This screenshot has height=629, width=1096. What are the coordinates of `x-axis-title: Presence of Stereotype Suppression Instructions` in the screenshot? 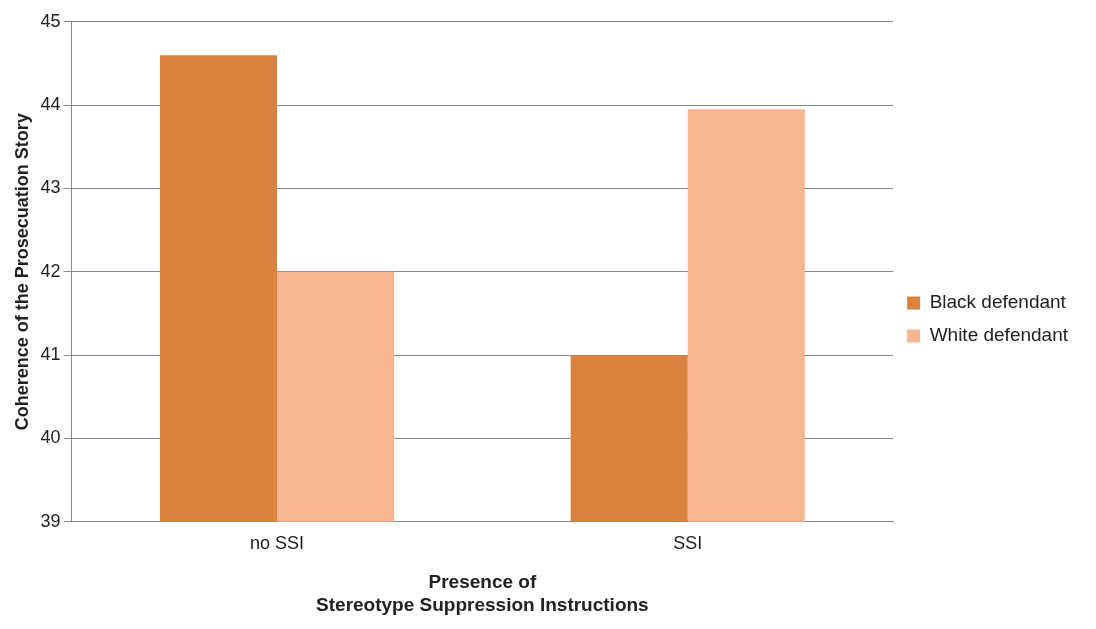 It's located at (482, 593).